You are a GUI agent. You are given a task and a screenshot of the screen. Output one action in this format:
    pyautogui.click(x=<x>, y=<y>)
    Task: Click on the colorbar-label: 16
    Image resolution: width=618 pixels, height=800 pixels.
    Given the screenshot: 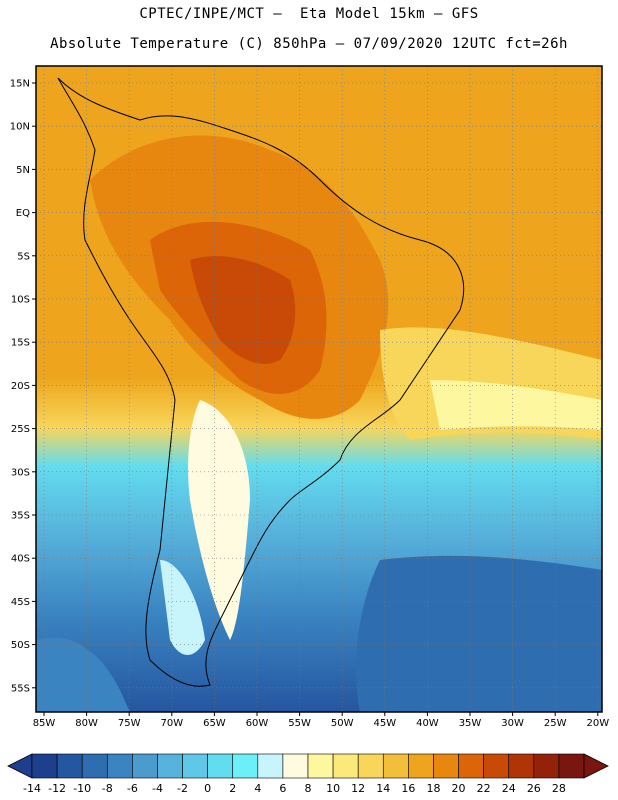 What is the action you would take?
    pyautogui.click(x=408, y=788)
    